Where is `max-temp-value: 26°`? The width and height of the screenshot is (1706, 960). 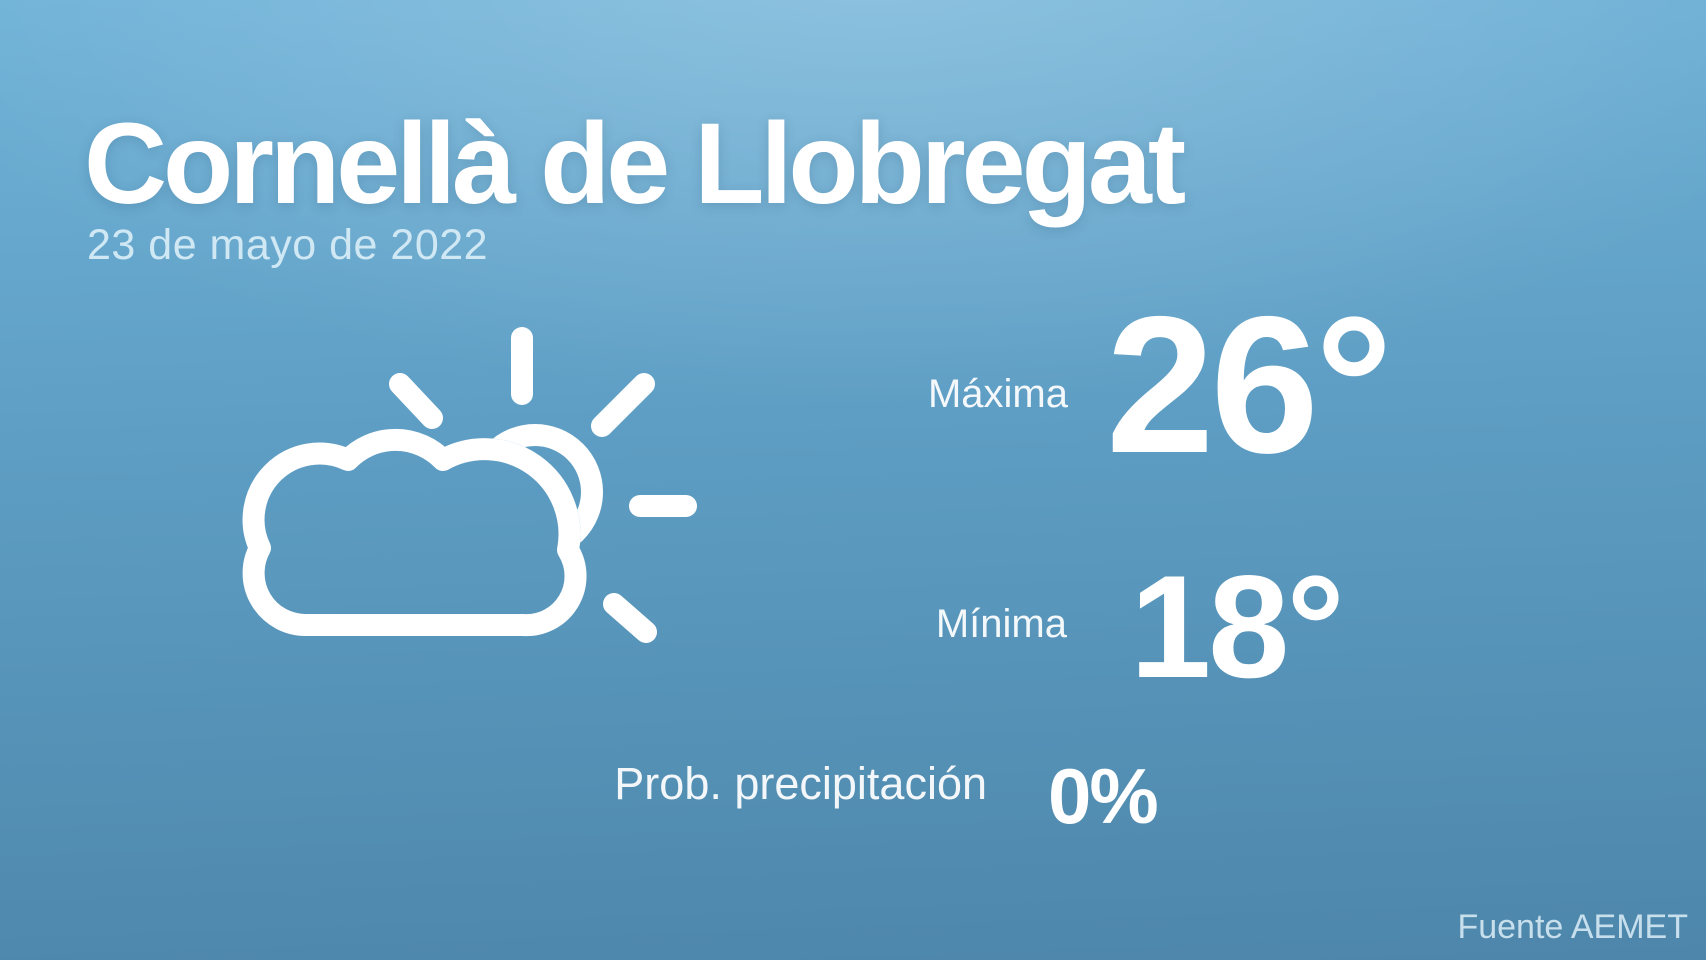 max-temp-value: 26° is located at coordinates (1249, 385).